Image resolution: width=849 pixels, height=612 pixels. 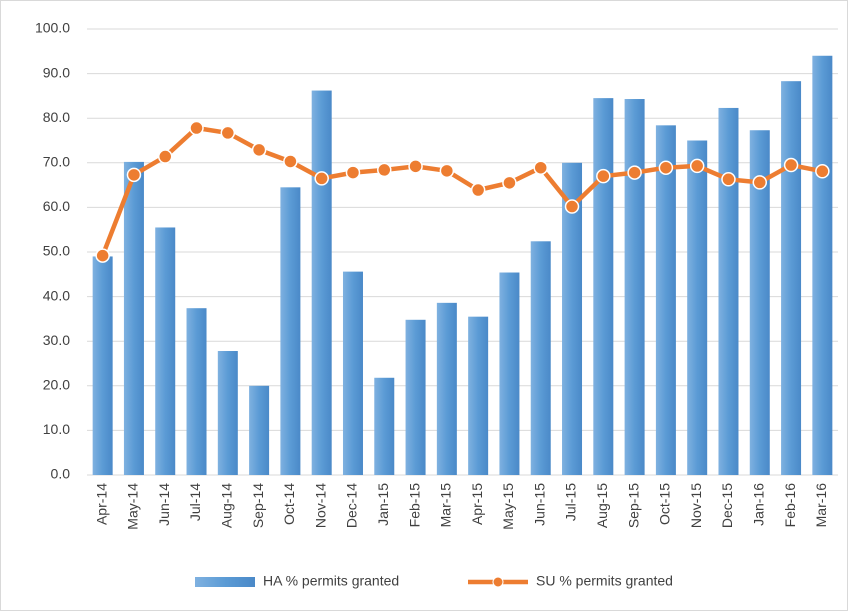 What do you see at coordinates (56, 295) in the screenshot?
I see `y-tick-label: 40.0` at bounding box center [56, 295].